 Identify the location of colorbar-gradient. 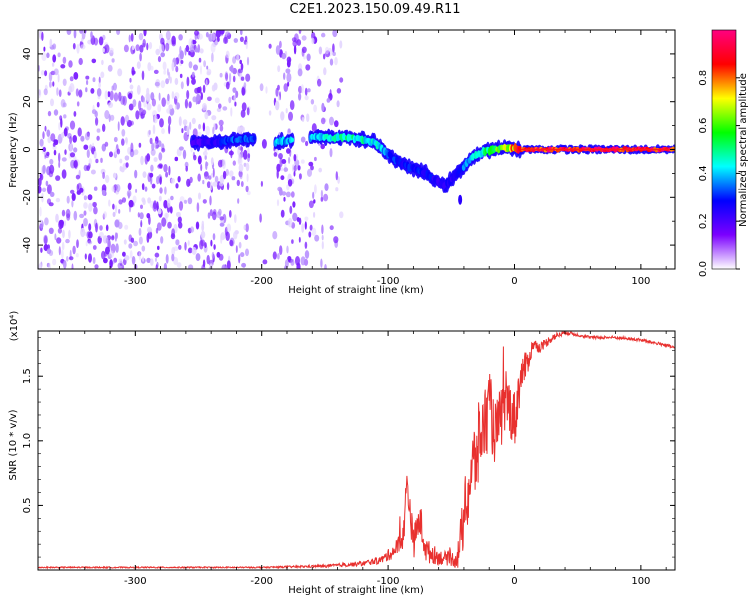
(724, 149).